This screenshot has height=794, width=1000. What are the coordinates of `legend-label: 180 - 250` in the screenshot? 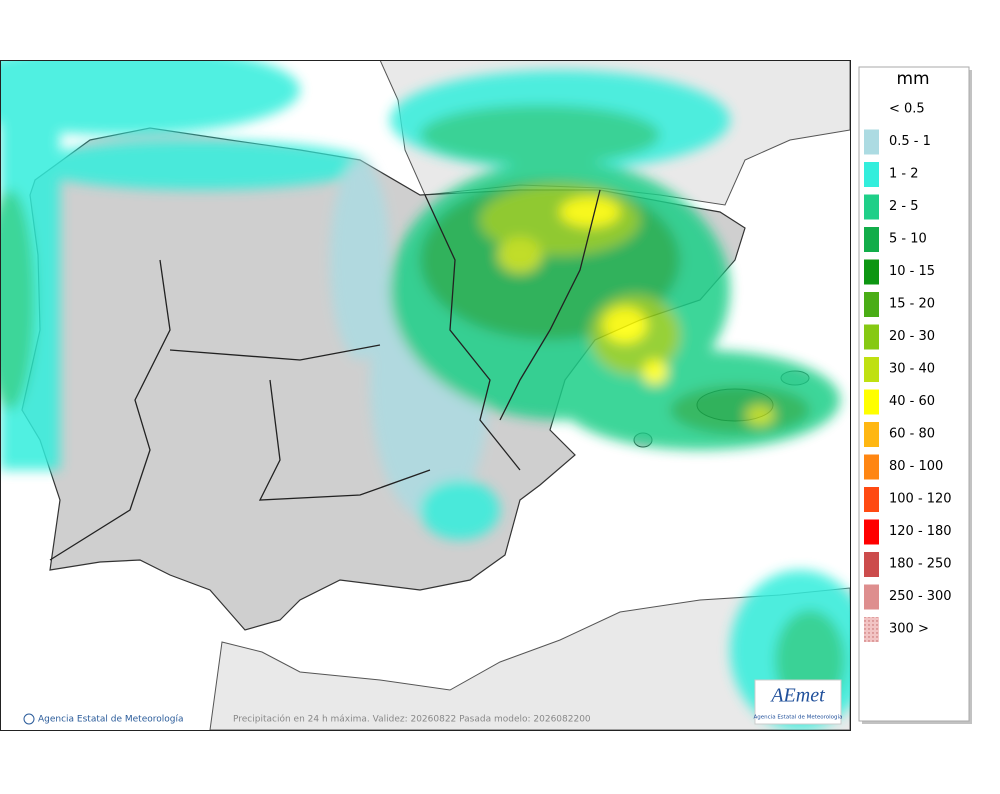 It's located at (920, 564).